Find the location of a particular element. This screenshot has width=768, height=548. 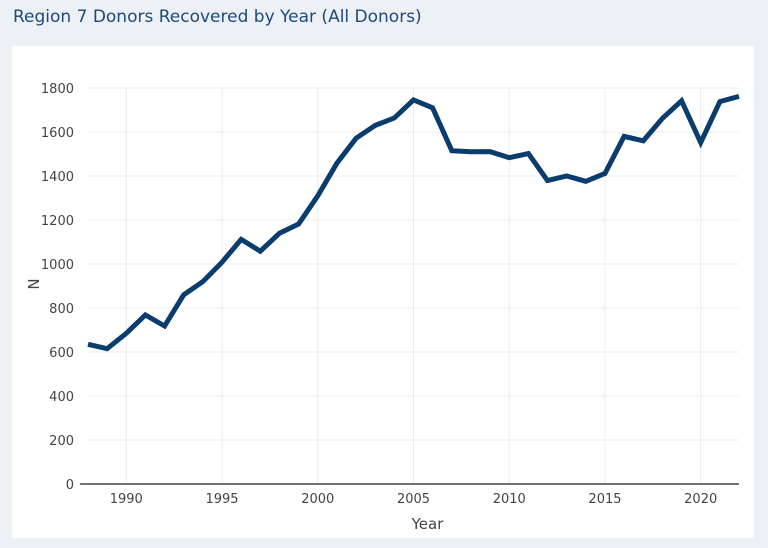

x-axis-title: Year is located at coordinates (428, 524).